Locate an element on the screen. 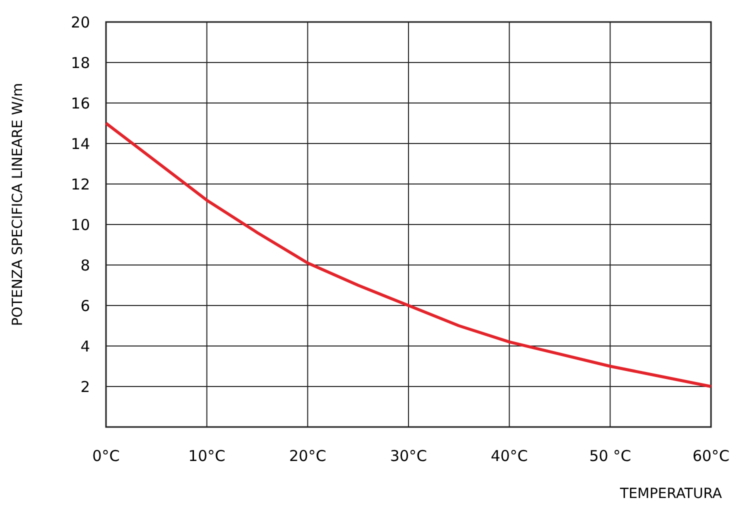 Image resolution: width=745 pixels, height=508 pixels. y-tick-label: 8 is located at coordinates (85, 265).